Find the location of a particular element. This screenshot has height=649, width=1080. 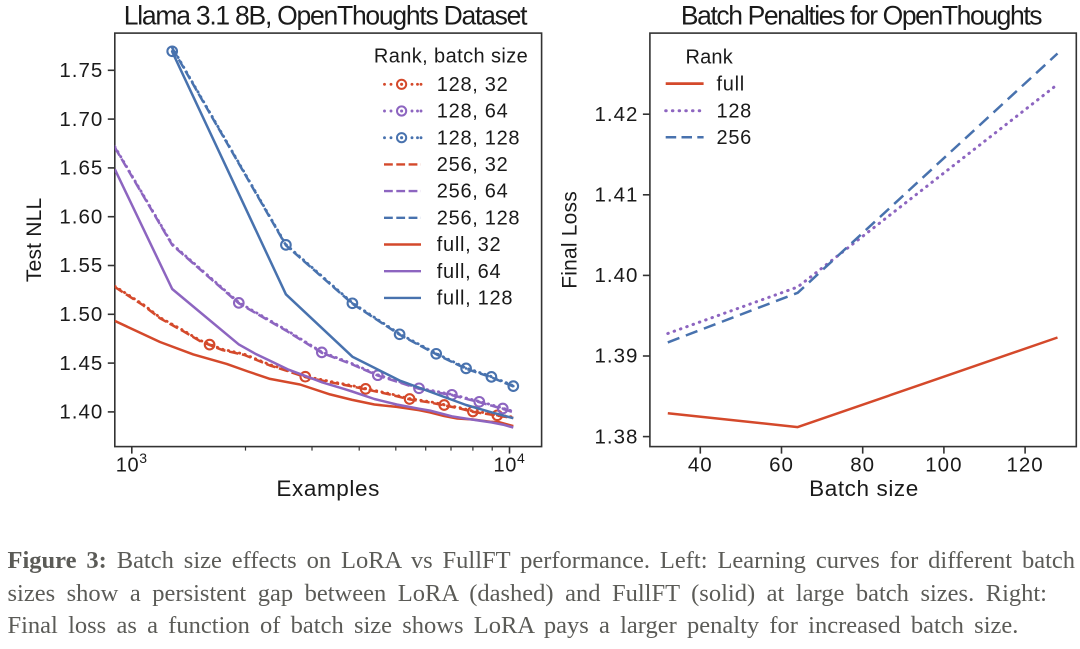

svg-text: Test NLL is located at coordinates (34, 240).